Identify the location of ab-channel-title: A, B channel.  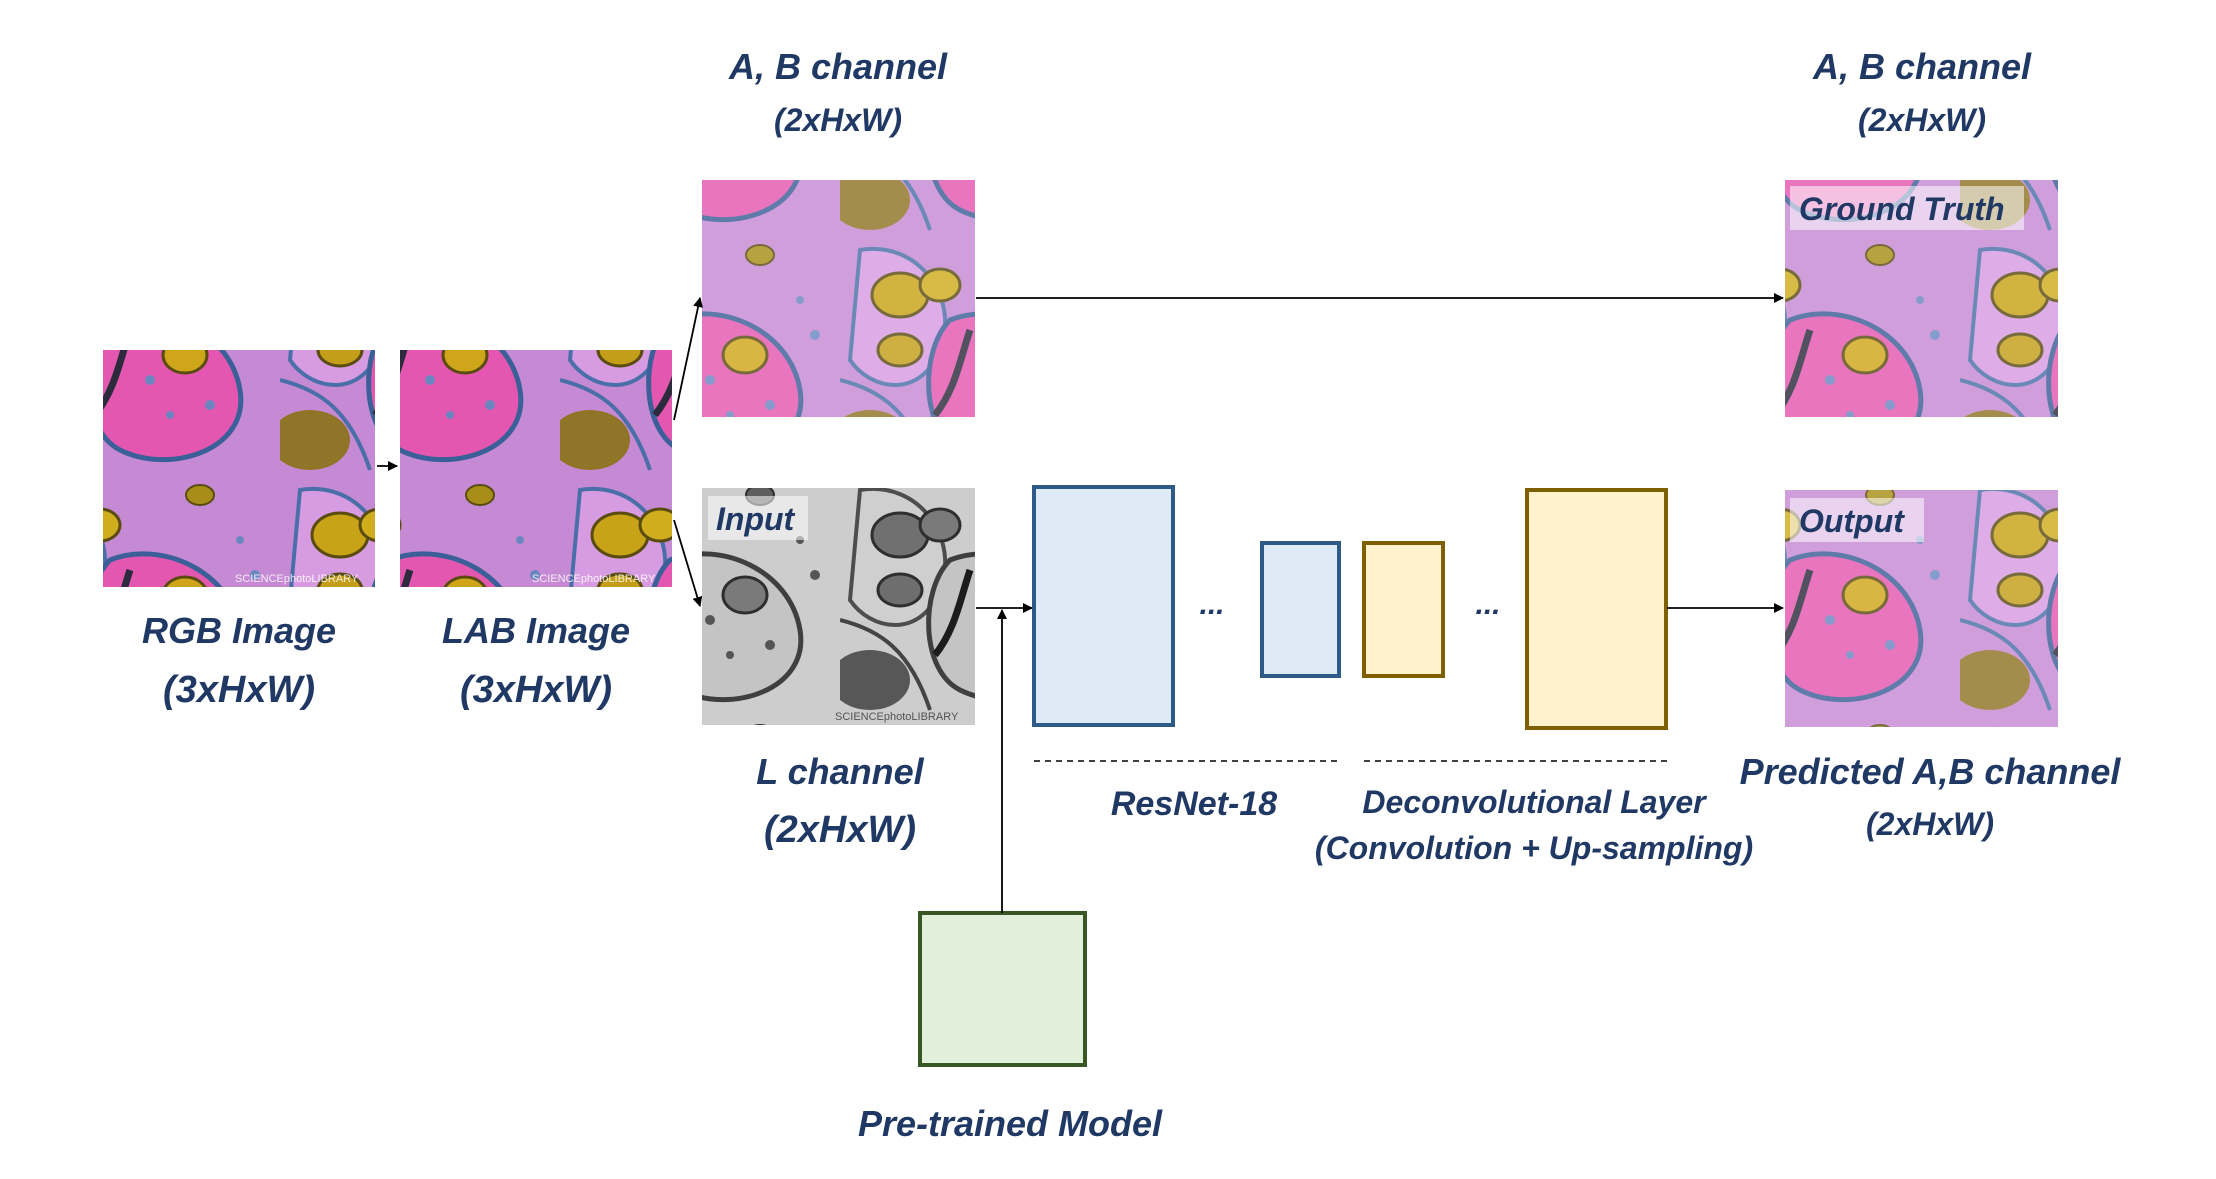
(838, 66).